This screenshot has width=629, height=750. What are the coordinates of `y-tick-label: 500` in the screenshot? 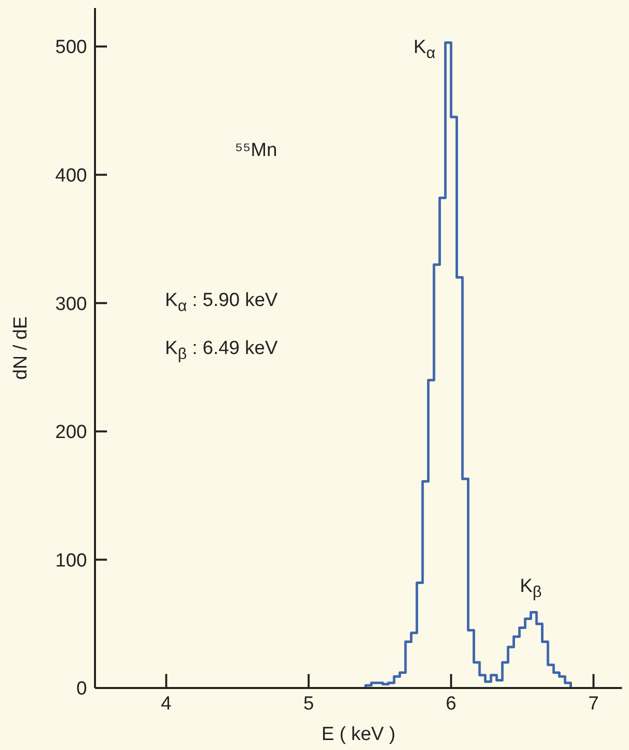 It's located at (71, 47).